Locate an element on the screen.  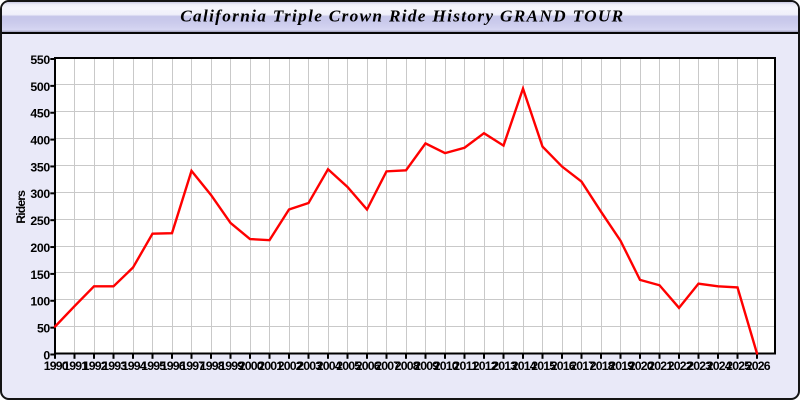
svg-text: 2015 is located at coordinates (543, 366).